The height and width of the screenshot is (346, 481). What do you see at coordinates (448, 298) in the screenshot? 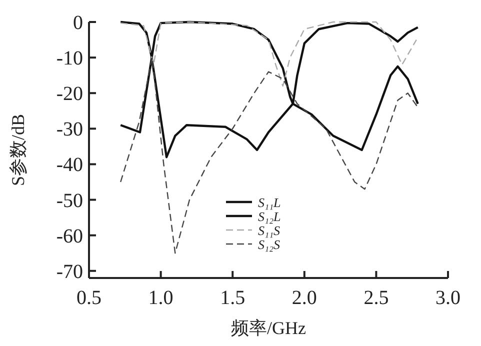
I see `x-tick-label: 3.0` at bounding box center [448, 298].